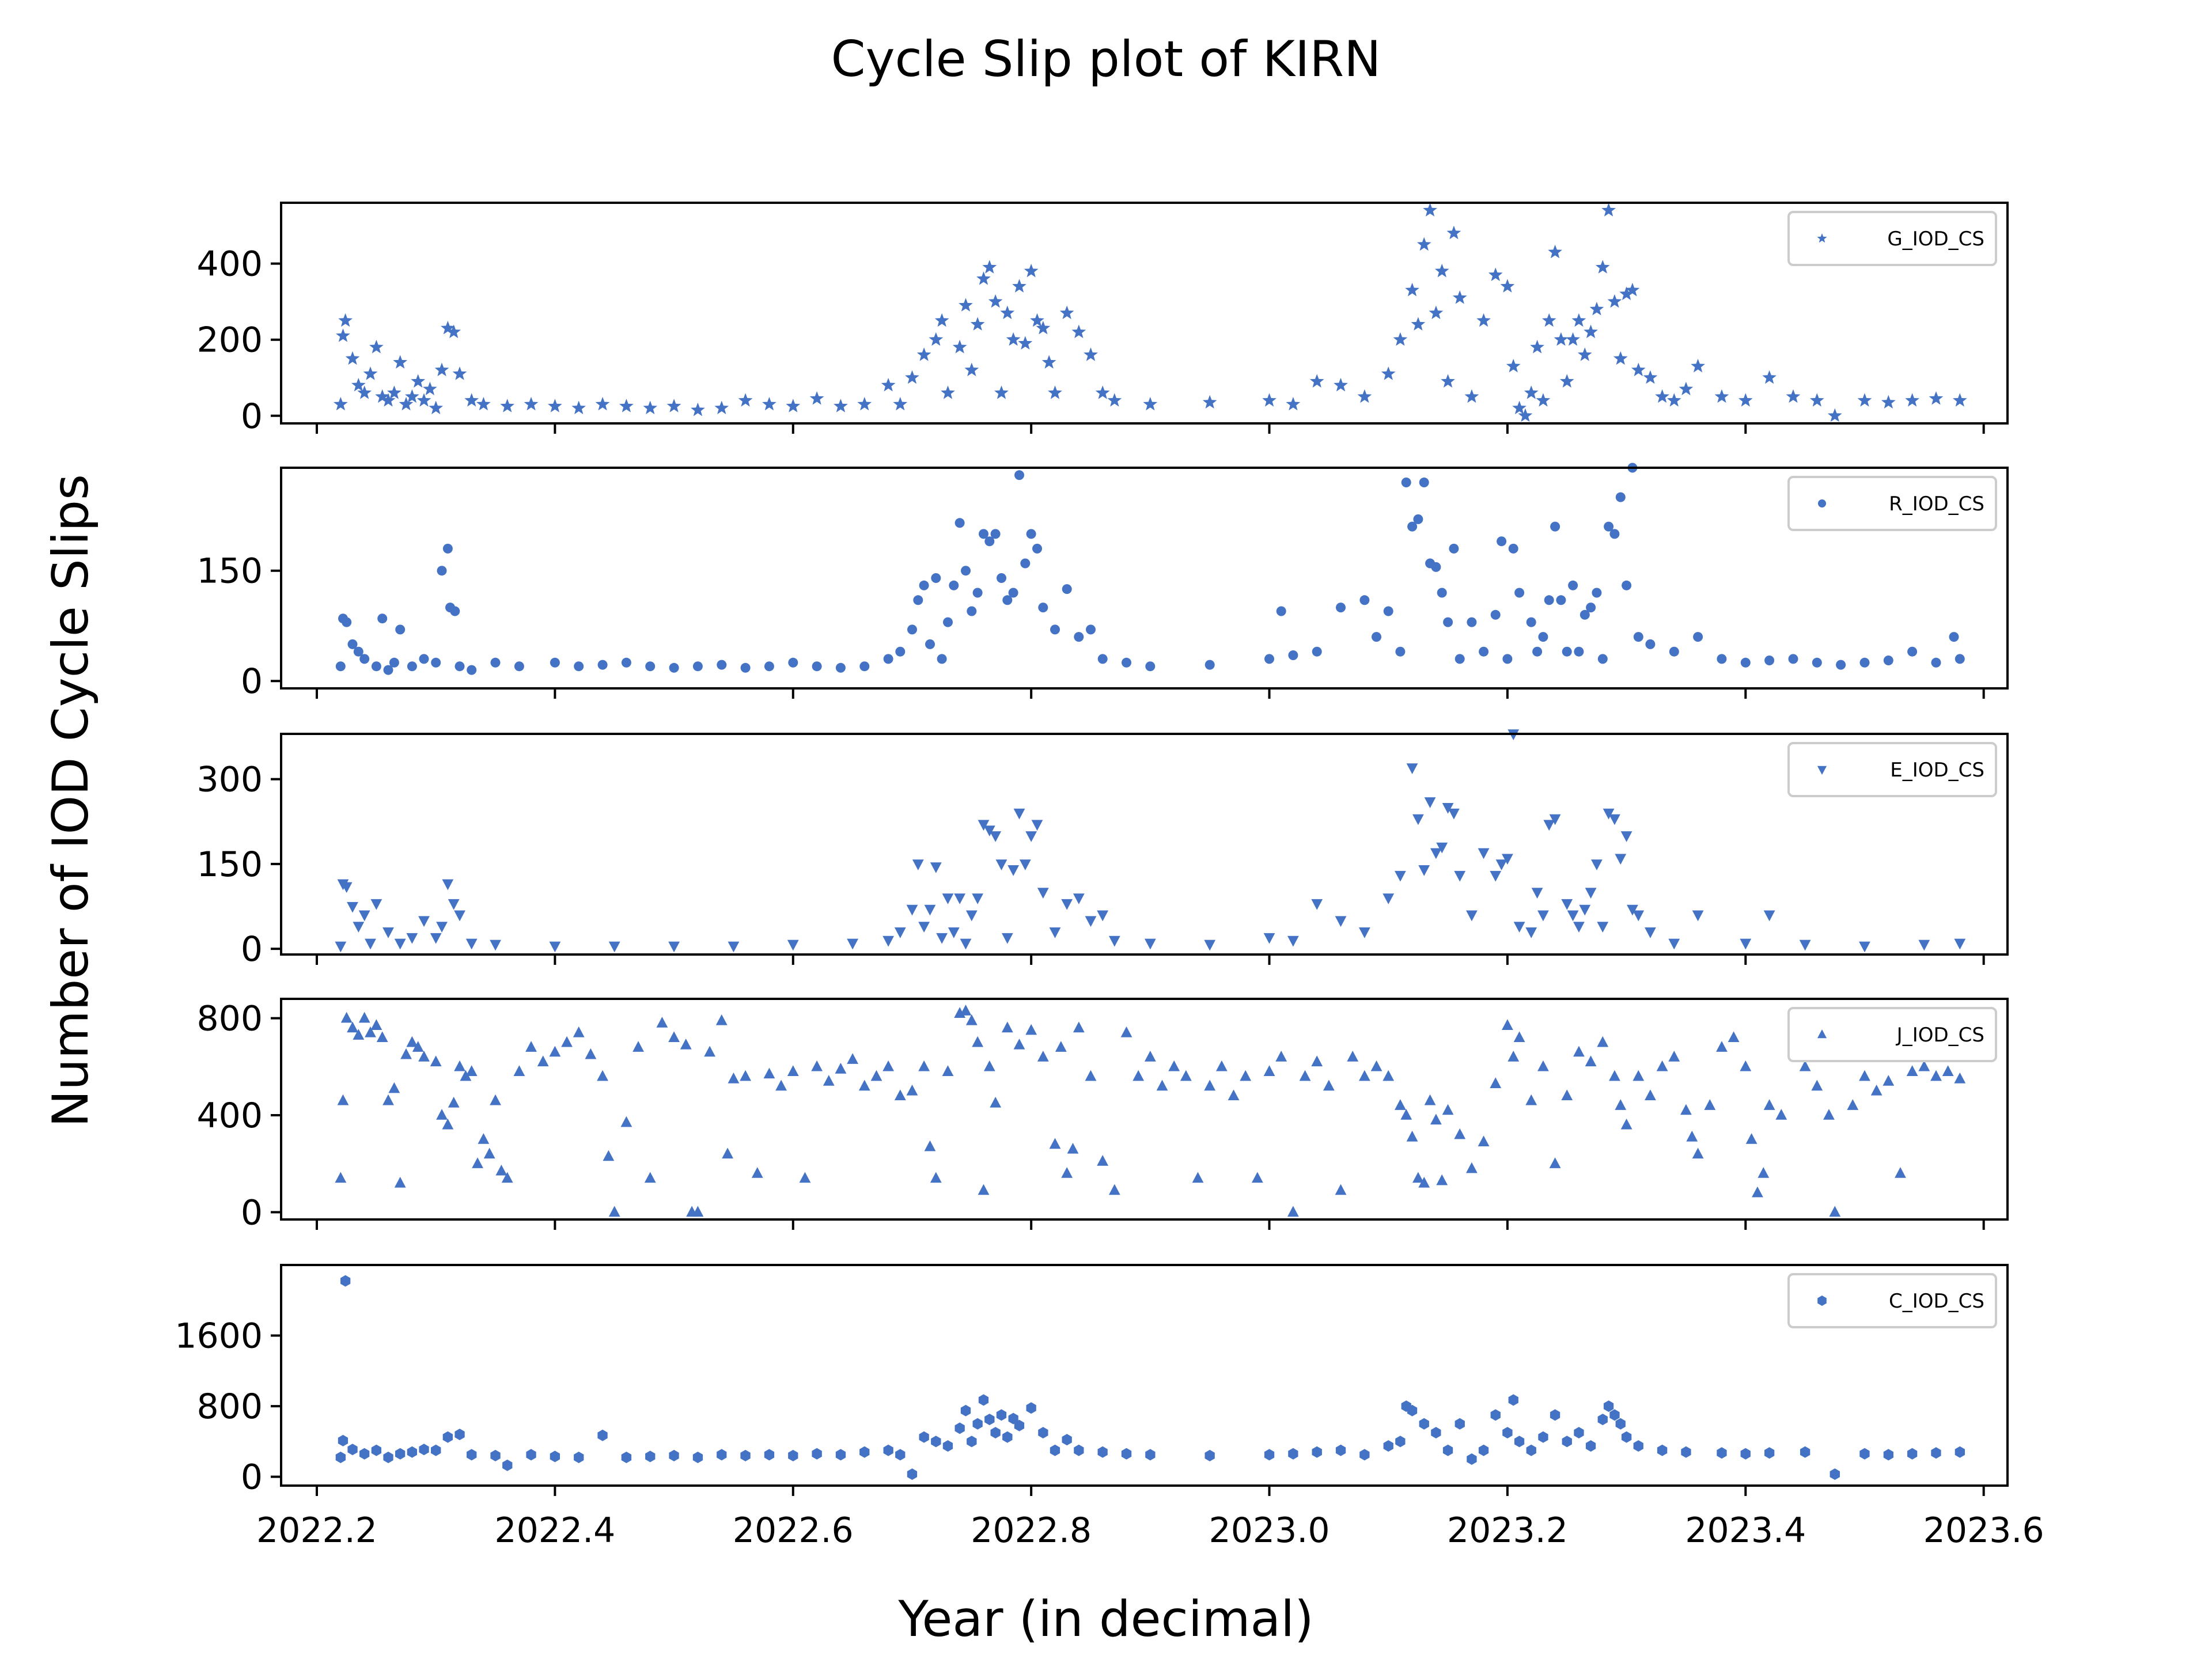  I want to click on y-tick-label: 300, so click(229, 780).